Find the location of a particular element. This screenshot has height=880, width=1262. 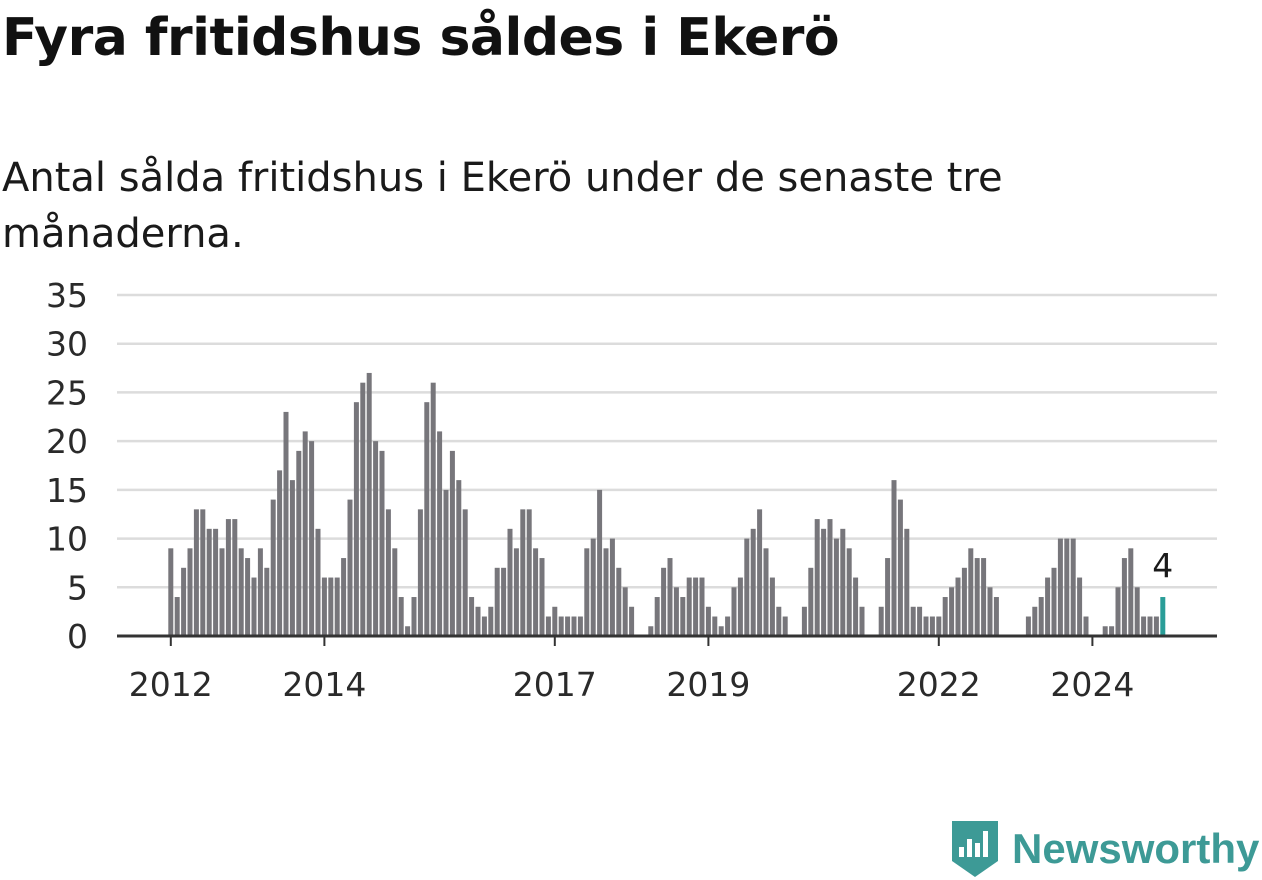

x-axis-ticks: 2012 2014 2017 2019 2022 2024 is located at coordinates (631, 670).